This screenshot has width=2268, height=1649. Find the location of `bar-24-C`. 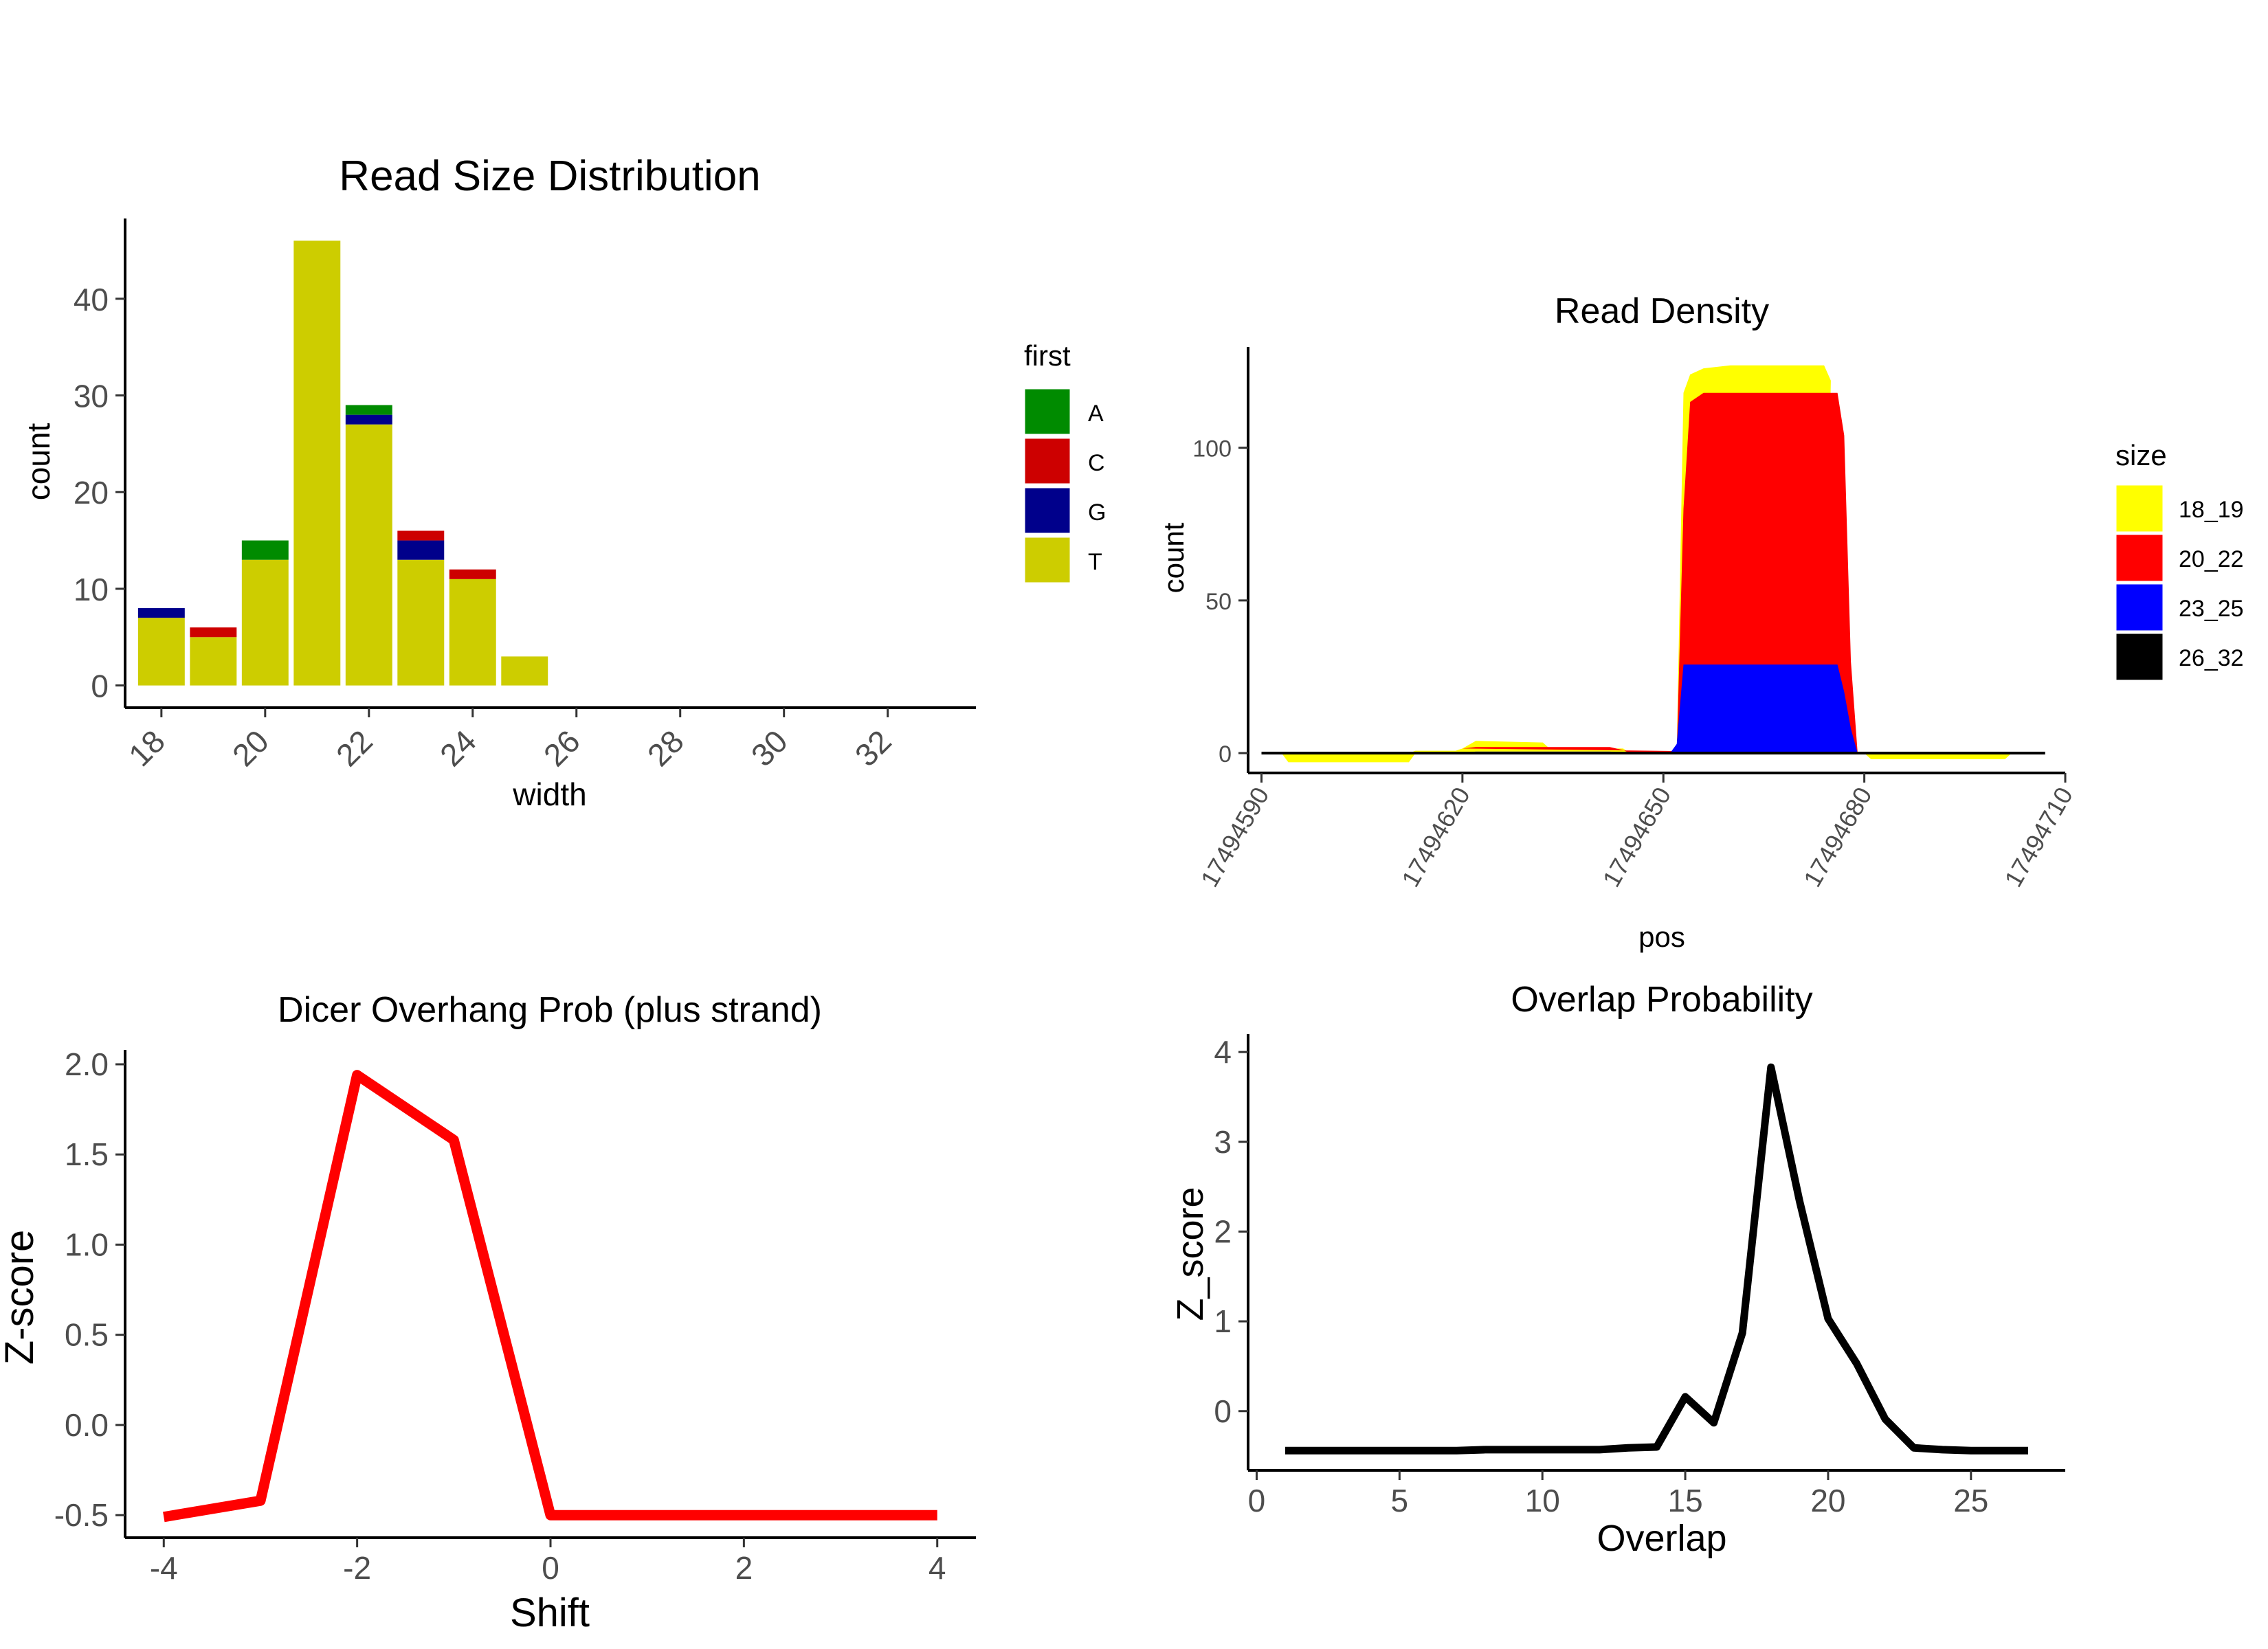

bar-24-C is located at coordinates (472, 574).